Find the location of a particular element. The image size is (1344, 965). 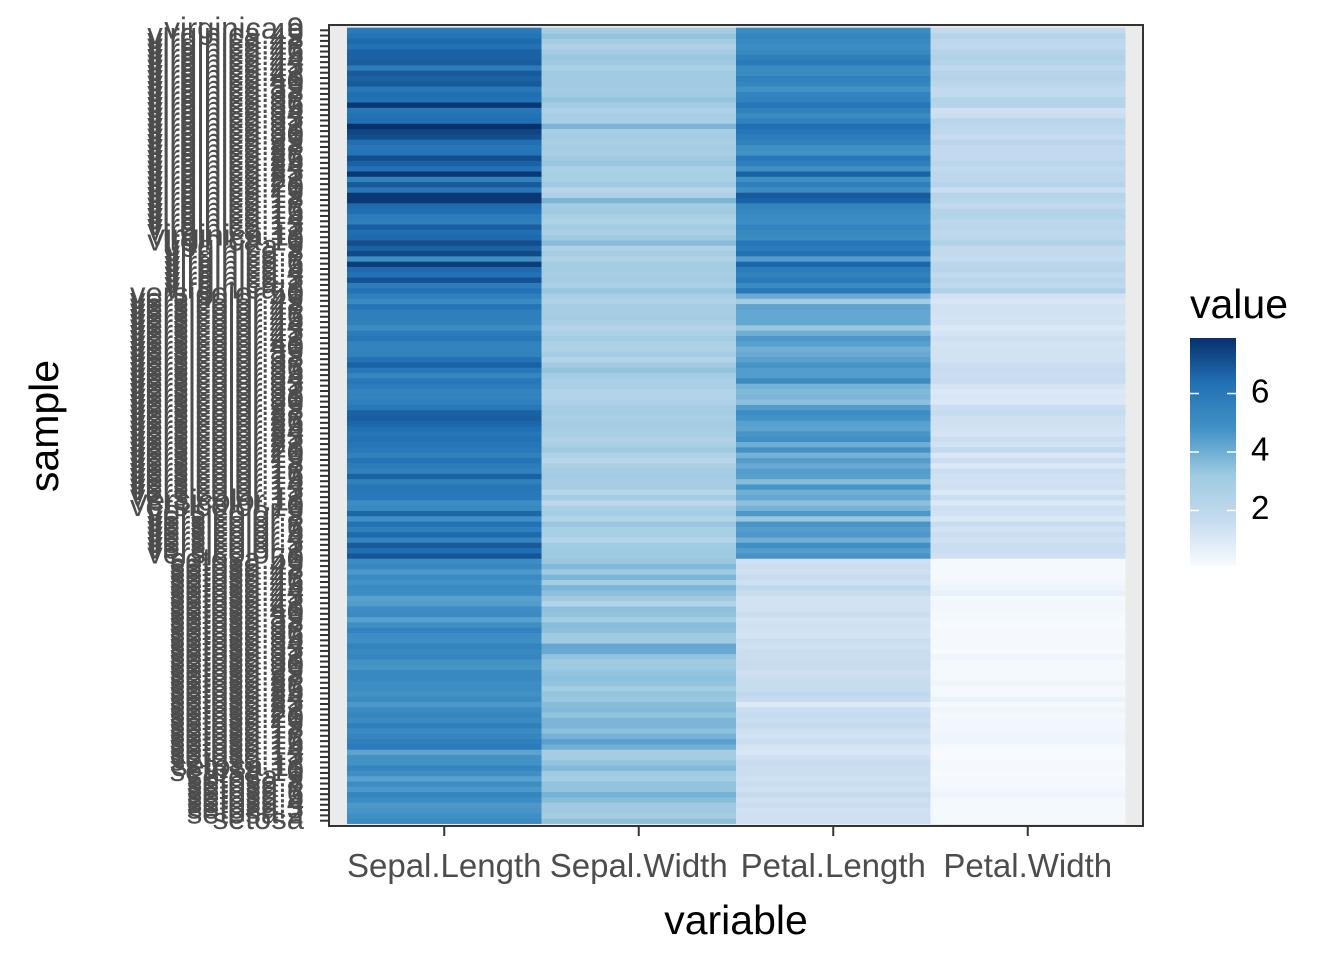

y-tick-label: versicolor.24 is located at coordinates (217, 431).